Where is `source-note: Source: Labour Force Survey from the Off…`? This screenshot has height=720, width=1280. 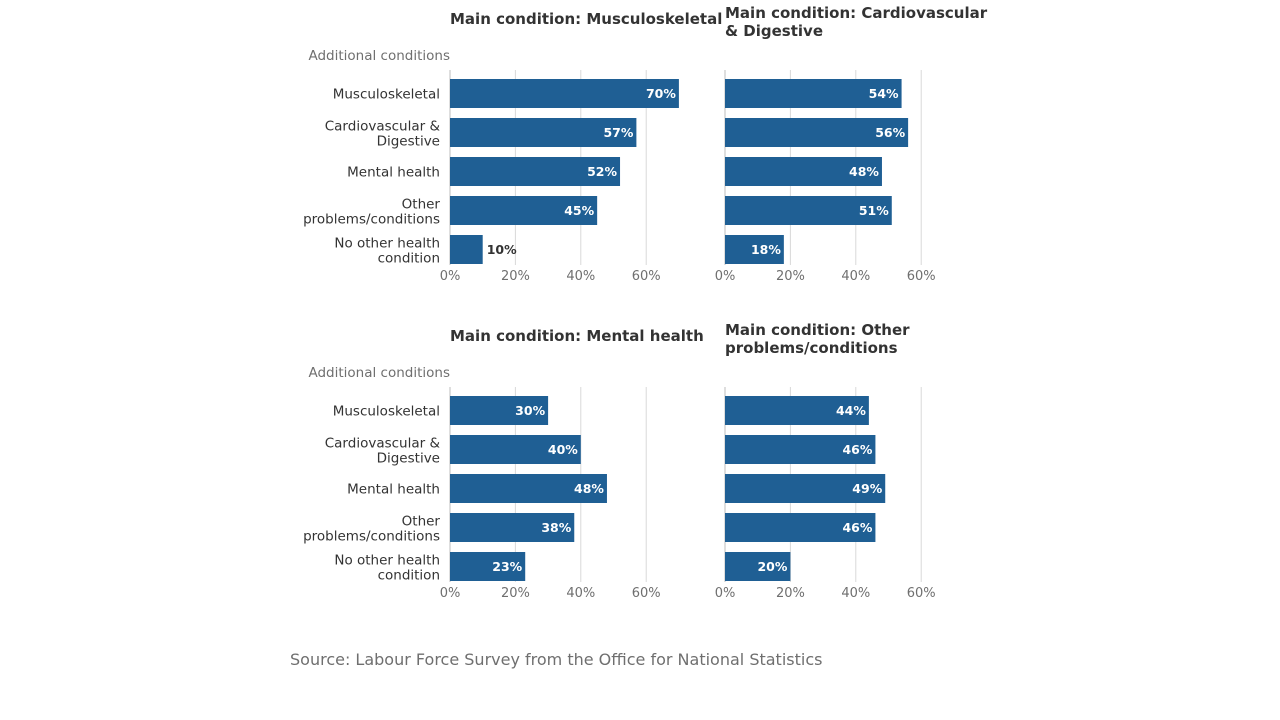
source-note: Source: Labour Force Survey from the Off… is located at coordinates (556, 659).